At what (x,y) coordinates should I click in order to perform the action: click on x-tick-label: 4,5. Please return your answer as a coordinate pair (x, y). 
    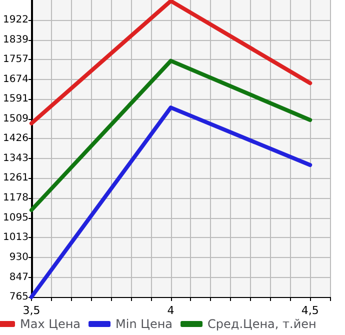
    Looking at the image, I should click on (310, 310).